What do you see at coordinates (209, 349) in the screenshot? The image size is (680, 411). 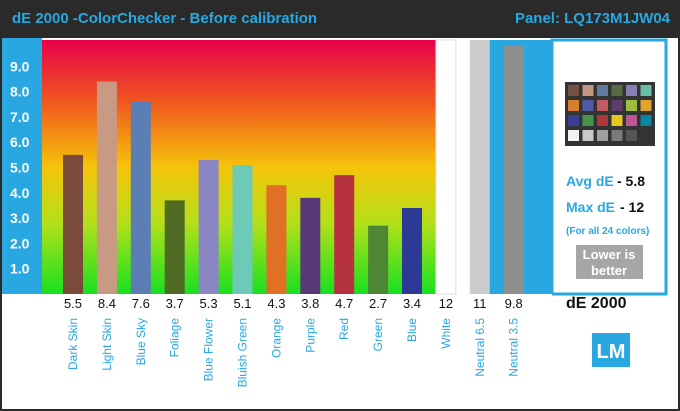 I see `category-label: Blue Flower` at bounding box center [209, 349].